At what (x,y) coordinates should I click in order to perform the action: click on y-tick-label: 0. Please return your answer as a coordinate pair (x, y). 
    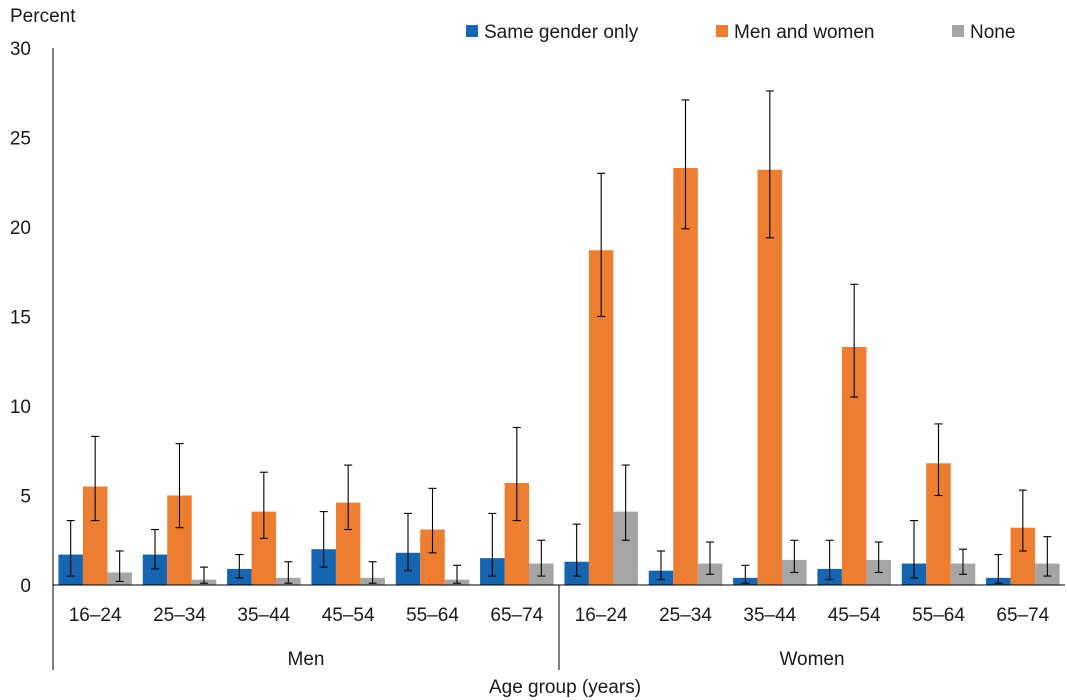
    Looking at the image, I should click on (25, 586).